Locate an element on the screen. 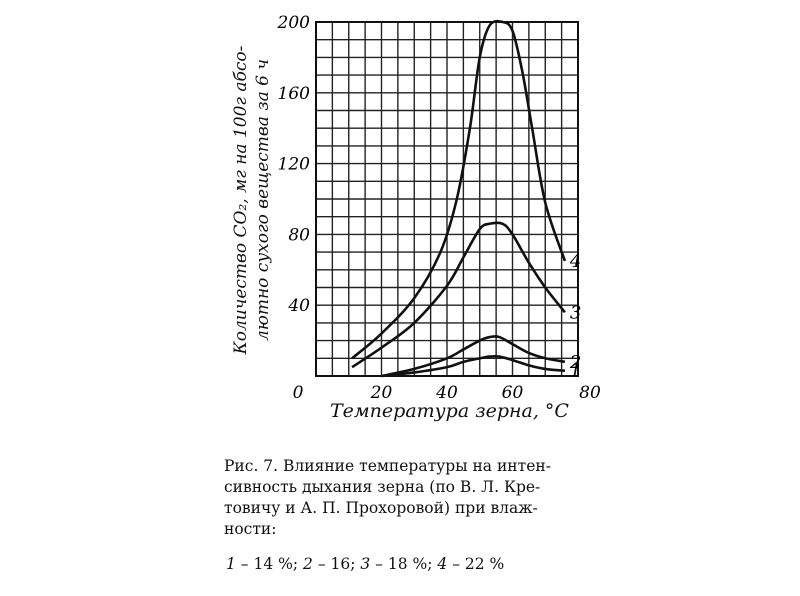  y-tick-label: 40 is located at coordinates (298, 306).